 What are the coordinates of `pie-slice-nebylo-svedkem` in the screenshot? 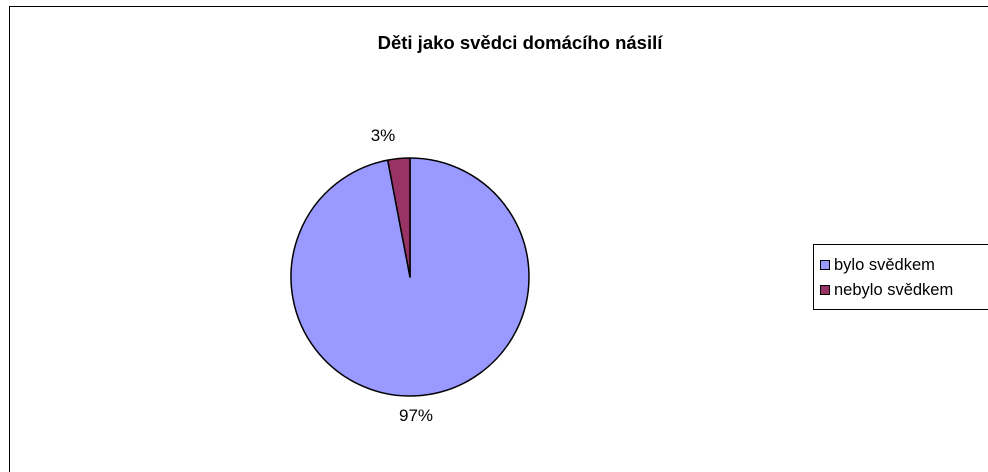 It's located at (398, 217).